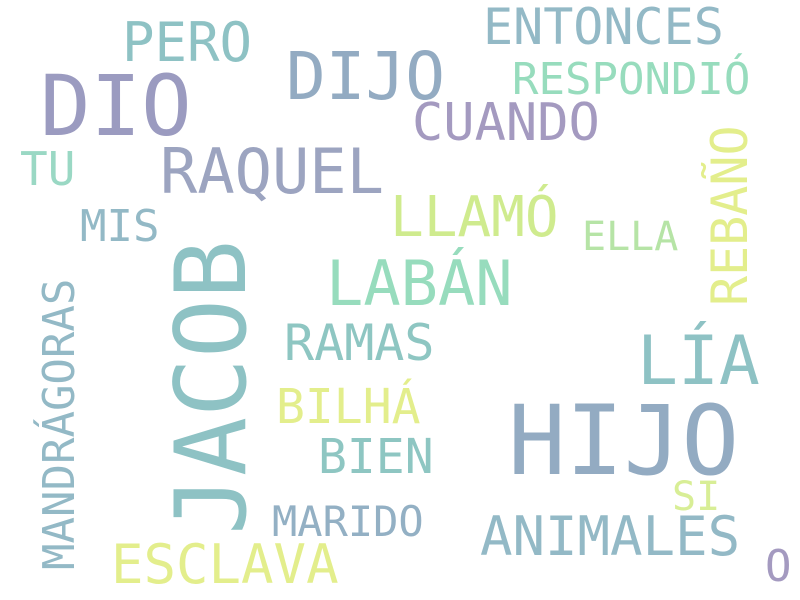 The height and width of the screenshot is (600, 800). What do you see at coordinates (698, 361) in the screenshot?
I see `word-lia: LÍA` at bounding box center [698, 361].